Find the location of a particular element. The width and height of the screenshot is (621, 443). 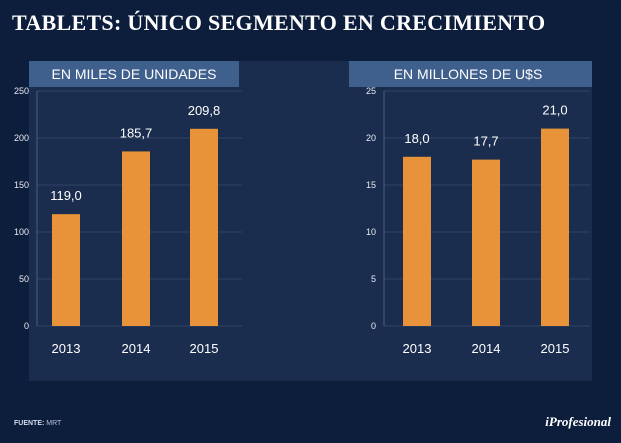

y-tick-label: 50 is located at coordinates (24, 279).